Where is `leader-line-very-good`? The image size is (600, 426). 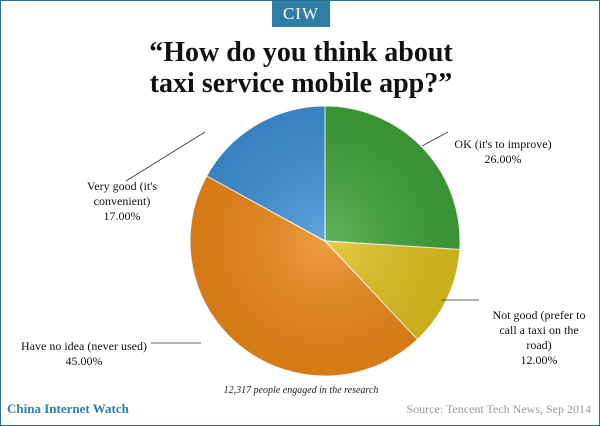 leader-line-very-good is located at coordinates (165, 156).